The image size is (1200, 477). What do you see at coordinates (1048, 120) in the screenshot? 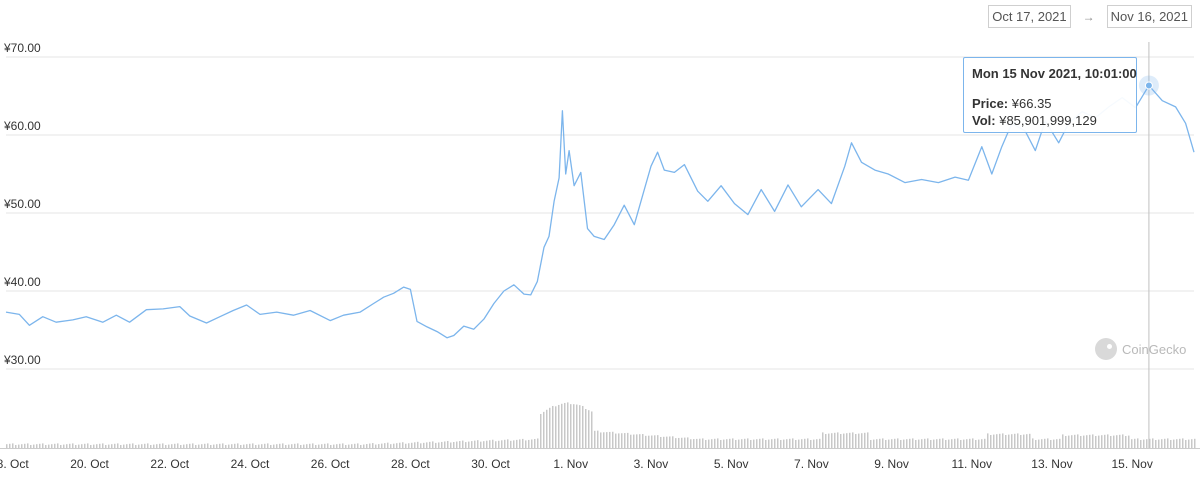
I see `tooltip-vol-value: ¥85,901,999,129` at bounding box center [1048, 120].